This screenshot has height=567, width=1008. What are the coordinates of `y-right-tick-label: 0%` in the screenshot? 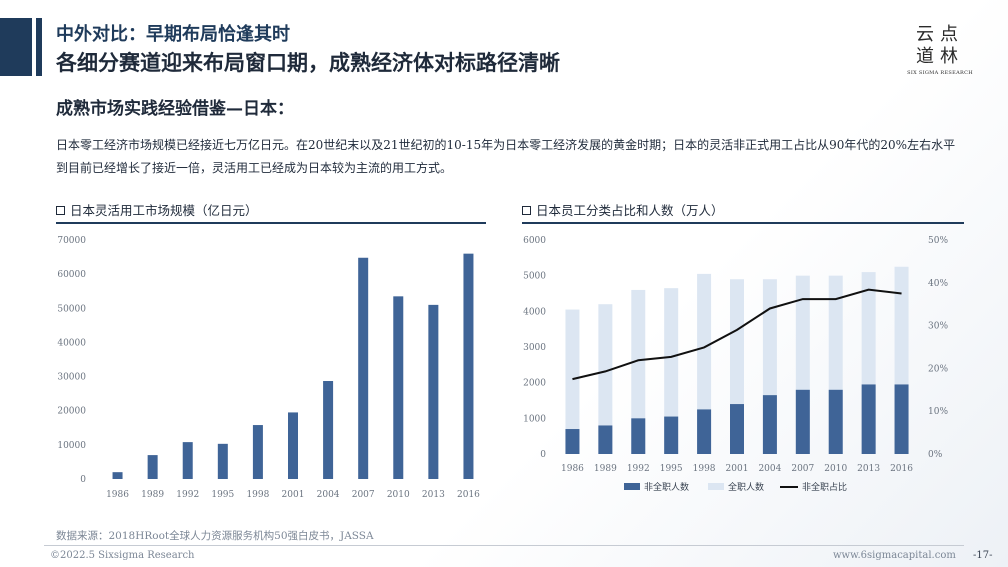 It's located at (935, 455).